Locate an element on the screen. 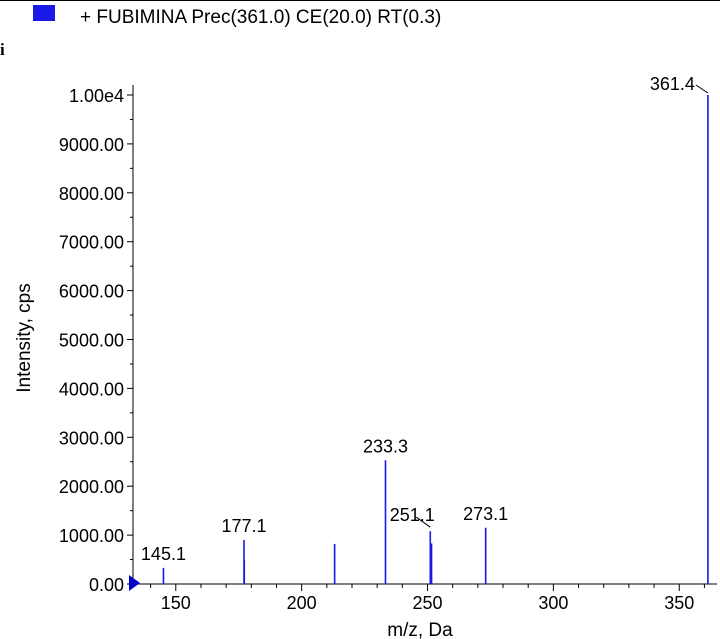 Image resolution: width=720 pixels, height=639 pixels. x-tick-label: 350 is located at coordinates (679, 603).